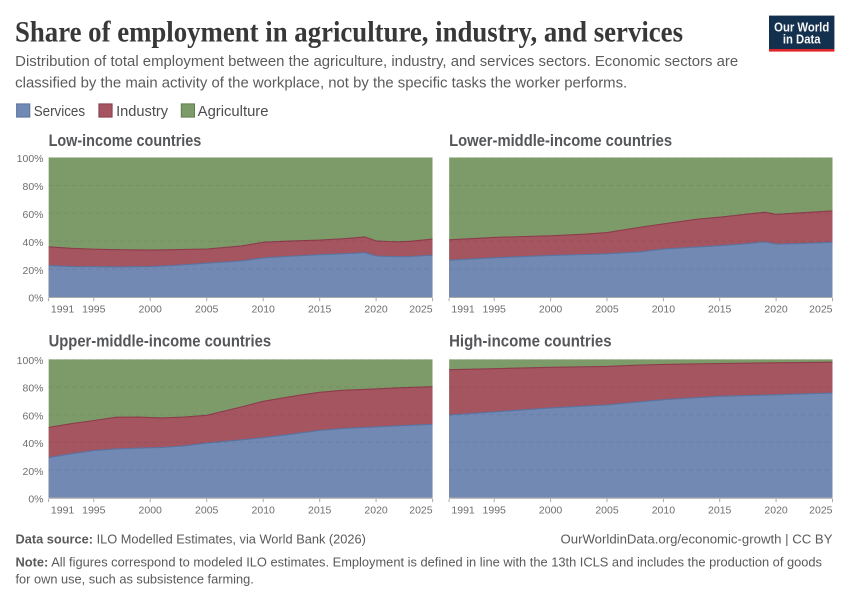  Describe the element at coordinates (160, 341) in the screenshot. I see `svg-text: Upper-middle-income countries` at that location.